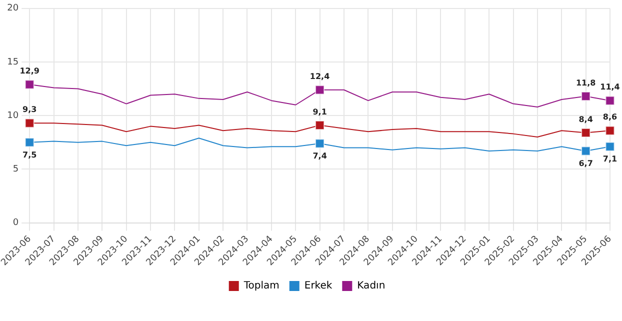 This screenshot has width=622, height=321. What do you see at coordinates (320, 111) in the screenshot?
I see `data-label: 9,1` at bounding box center [320, 111].